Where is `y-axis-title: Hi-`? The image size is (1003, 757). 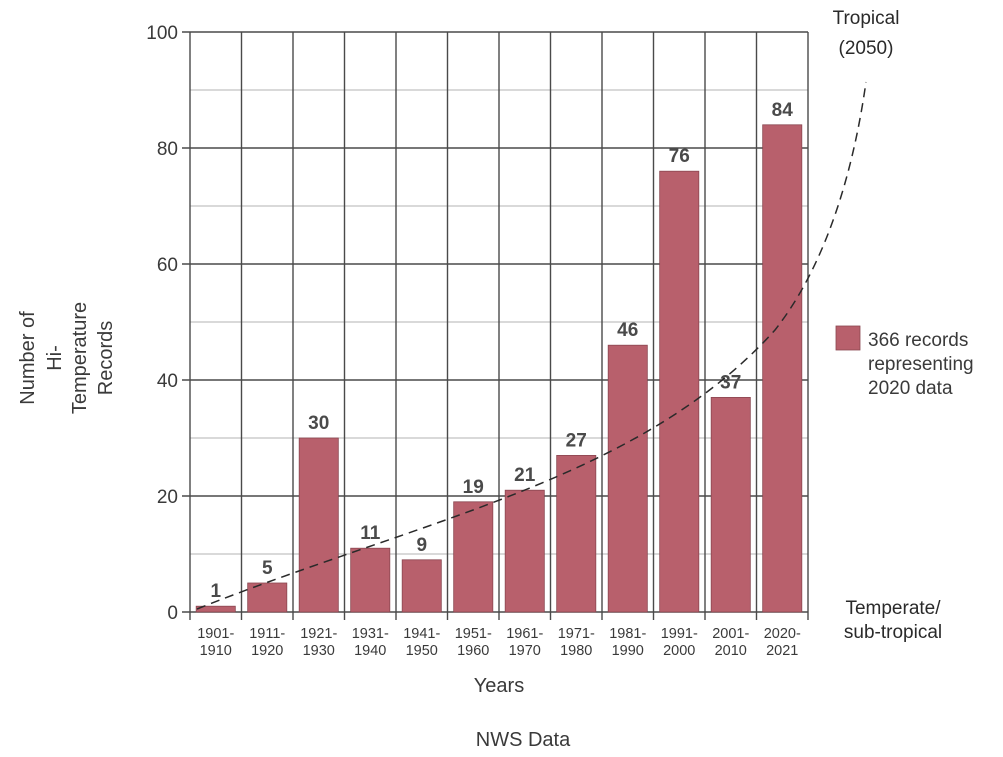 y-axis-title: Hi- is located at coordinates (55, 358).